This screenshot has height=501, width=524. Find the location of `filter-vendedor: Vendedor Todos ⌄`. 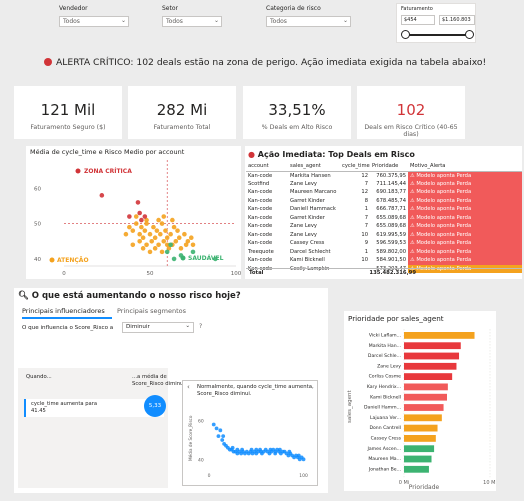

filter-vendedor: Vendedor Todos ⌄ is located at coordinates (94, 16).